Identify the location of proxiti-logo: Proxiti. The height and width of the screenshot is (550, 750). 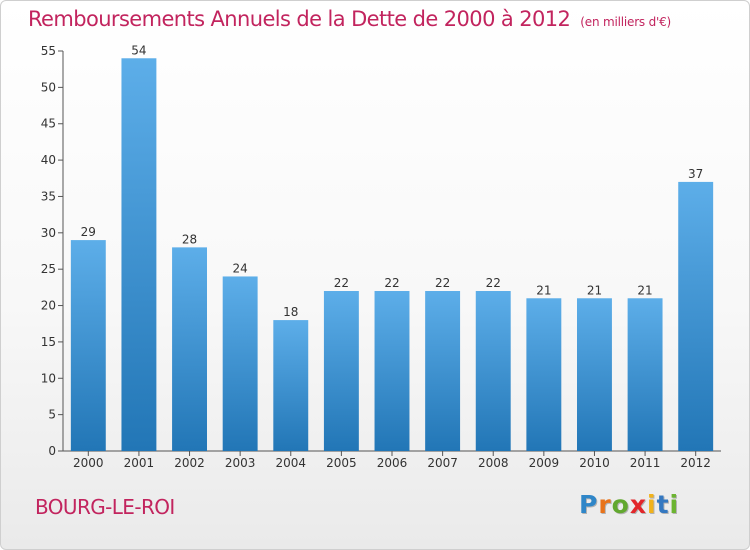
(629, 504).